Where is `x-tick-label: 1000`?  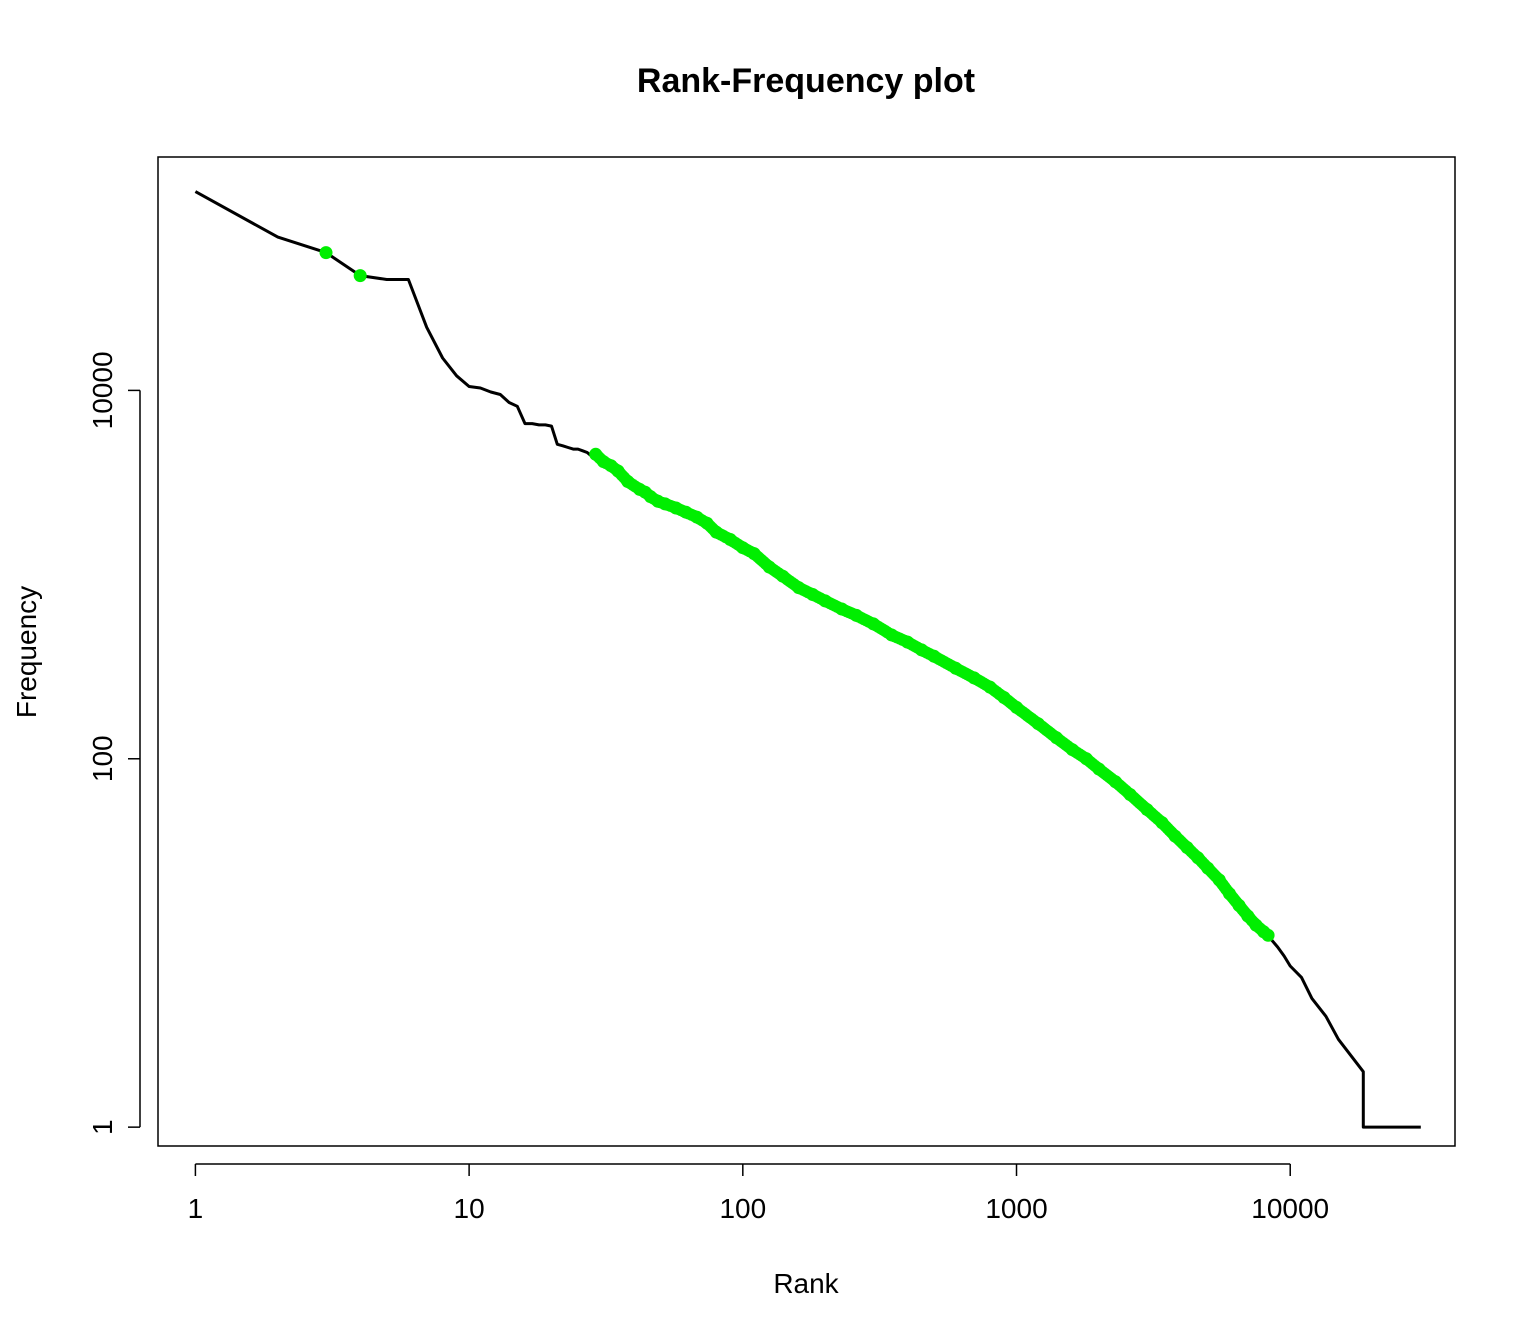
x-tick-label: 1000 is located at coordinates (1016, 1208).